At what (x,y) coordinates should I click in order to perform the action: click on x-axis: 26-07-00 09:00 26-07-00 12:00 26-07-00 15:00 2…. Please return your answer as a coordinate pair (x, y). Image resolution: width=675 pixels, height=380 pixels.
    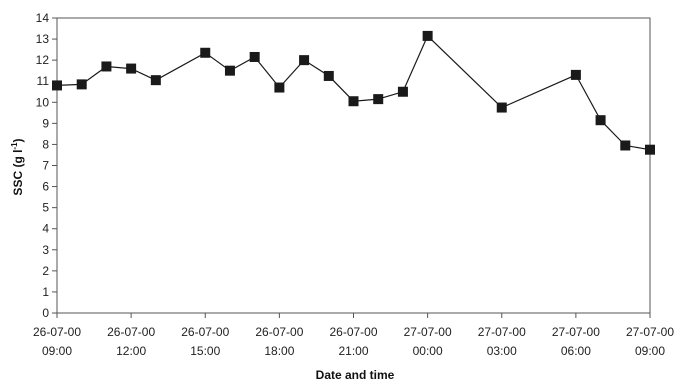
    Looking at the image, I should click on (353, 335).